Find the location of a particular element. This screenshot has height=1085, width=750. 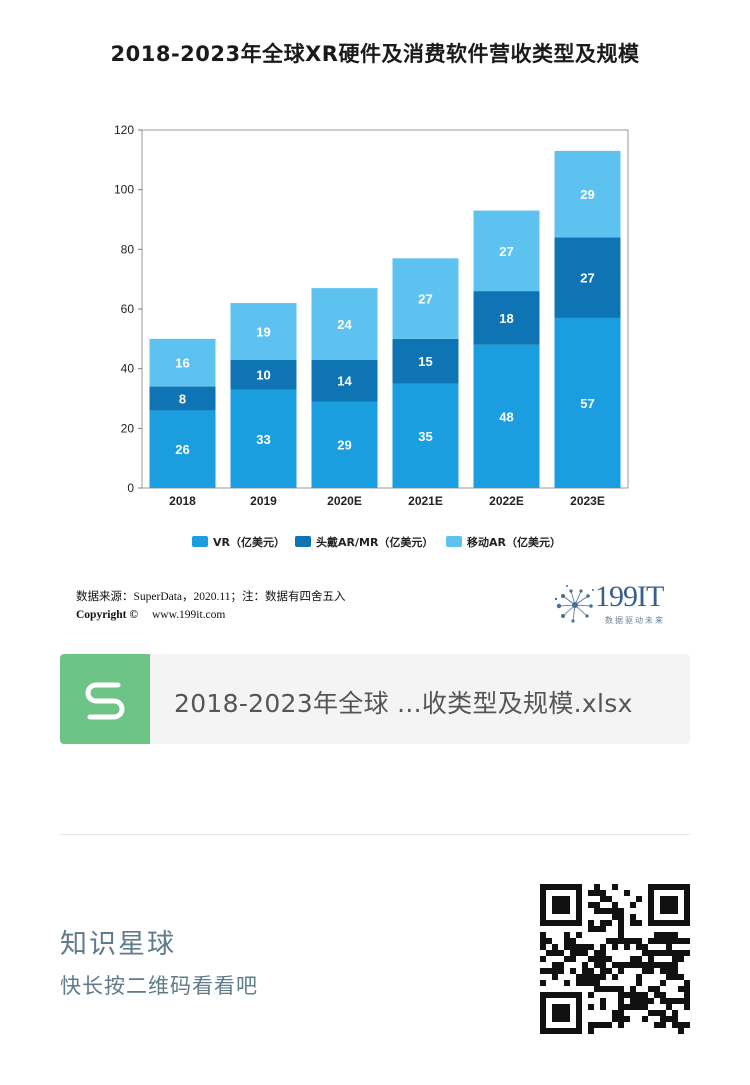

chart-title: 2018-2023年全球XR硬件及消费软件营收类型及规模 is located at coordinates (375, 54).